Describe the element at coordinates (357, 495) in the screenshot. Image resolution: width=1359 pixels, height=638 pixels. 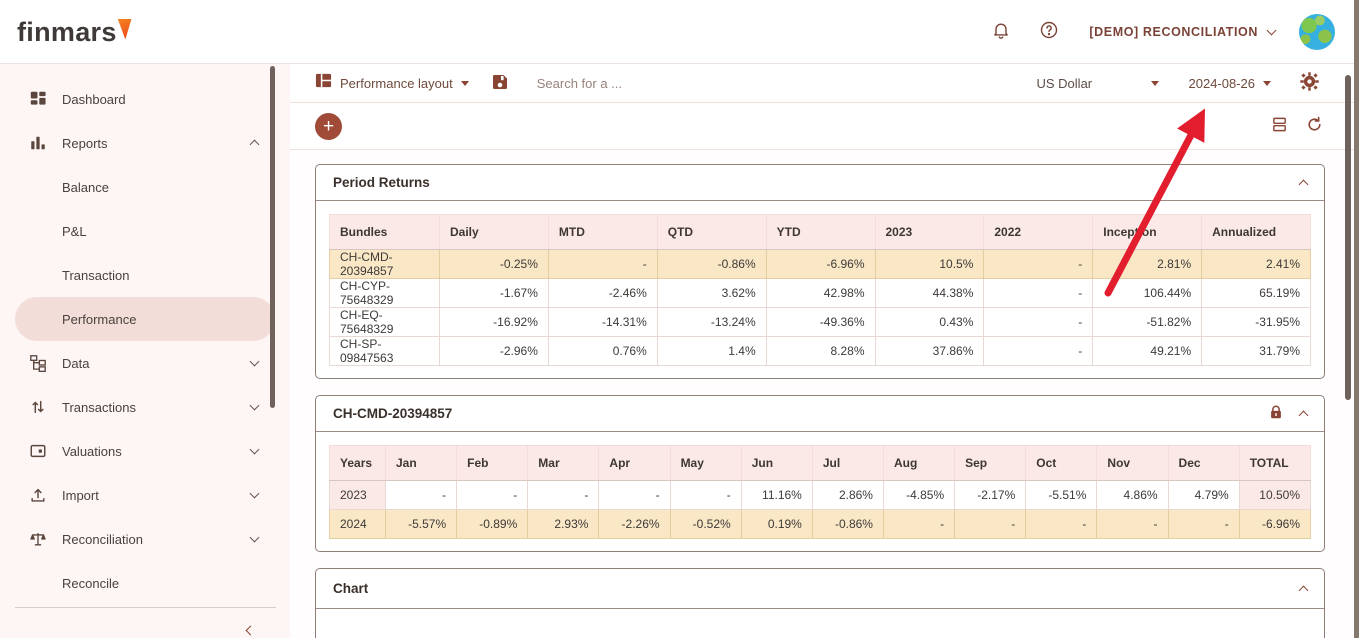
I see `year-cell: 2023` at that location.